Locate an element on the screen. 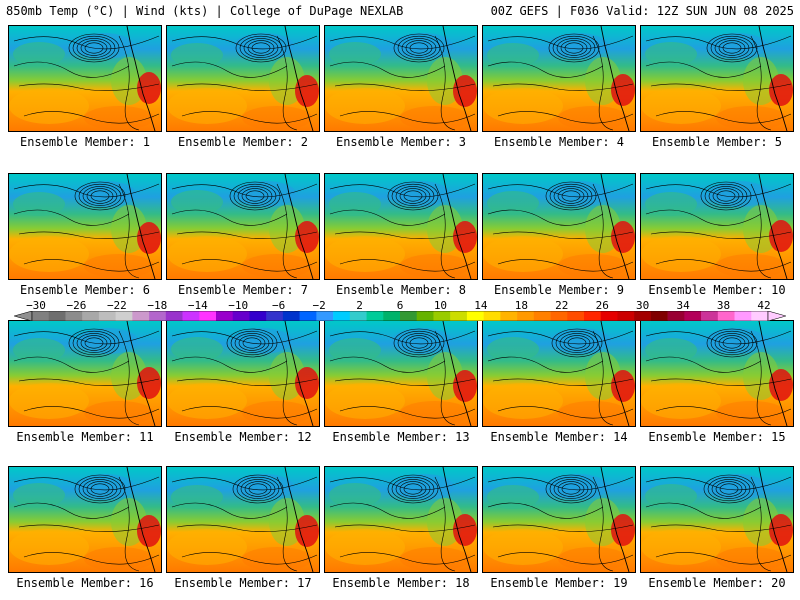 The width and height of the screenshot is (800, 600). ensemble-member-label: Ensemble Member: 20 is located at coordinates (717, 583).